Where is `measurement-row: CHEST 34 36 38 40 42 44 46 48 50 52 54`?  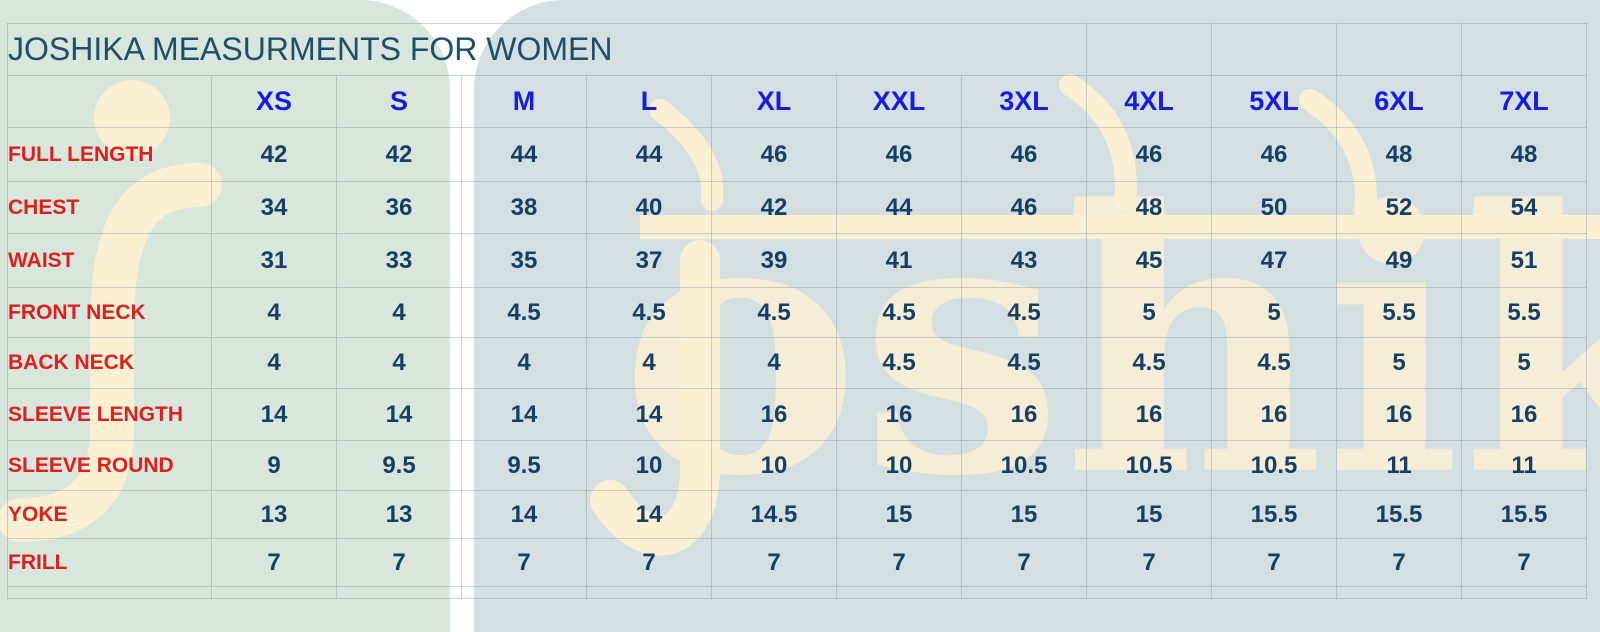 measurement-row: CHEST 34 36 38 40 42 44 46 48 50 52 54 is located at coordinates (797, 207).